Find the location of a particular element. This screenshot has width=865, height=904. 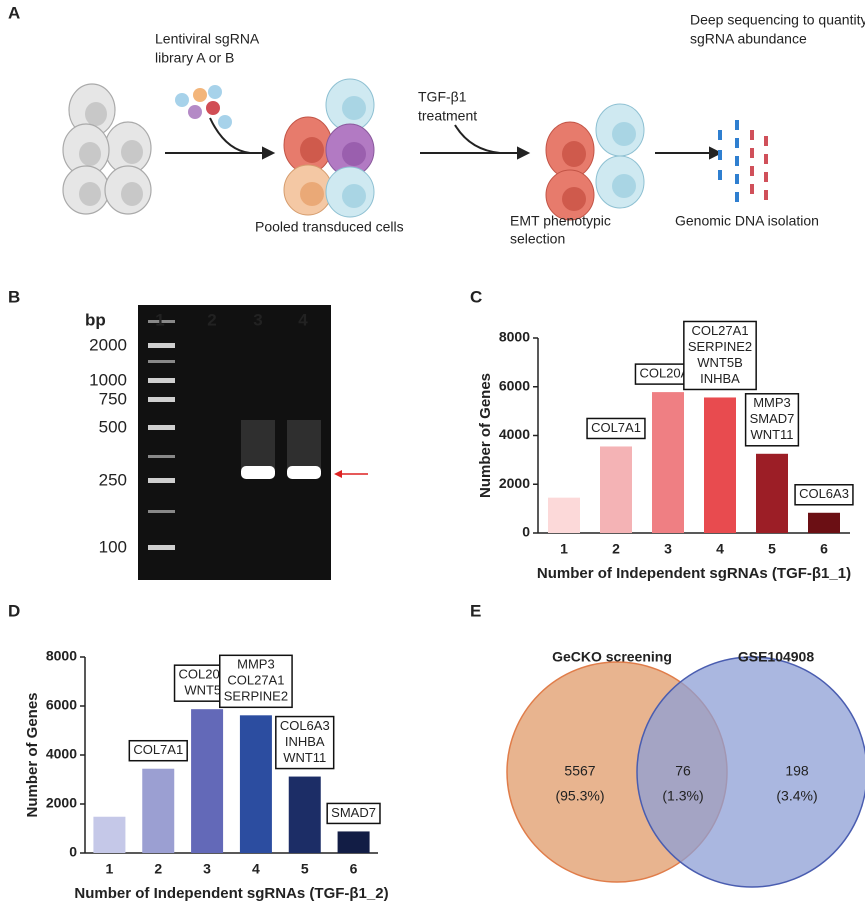

lane-label: 3 is located at coordinates (257, 319).